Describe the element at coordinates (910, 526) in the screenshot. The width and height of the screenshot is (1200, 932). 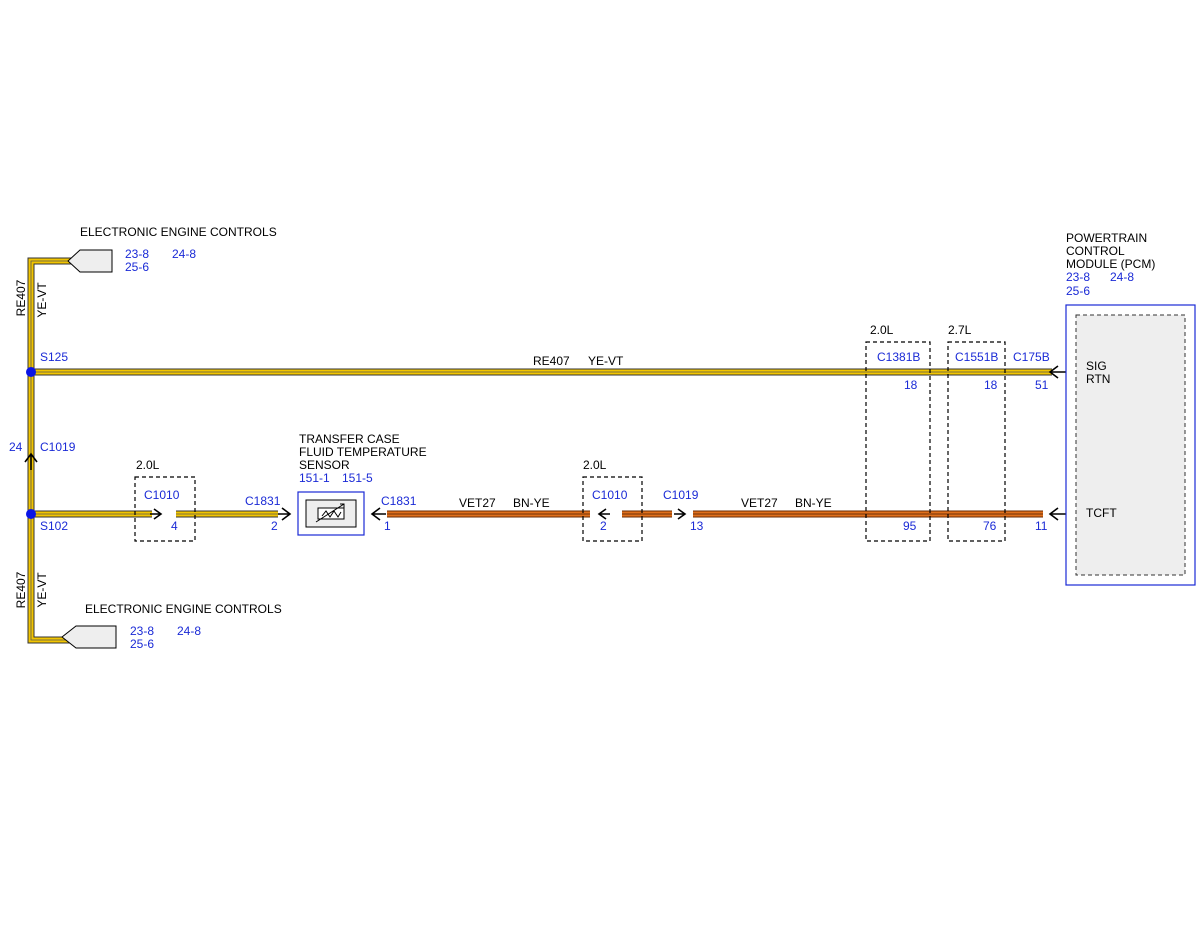
I see `label: 95` at that location.